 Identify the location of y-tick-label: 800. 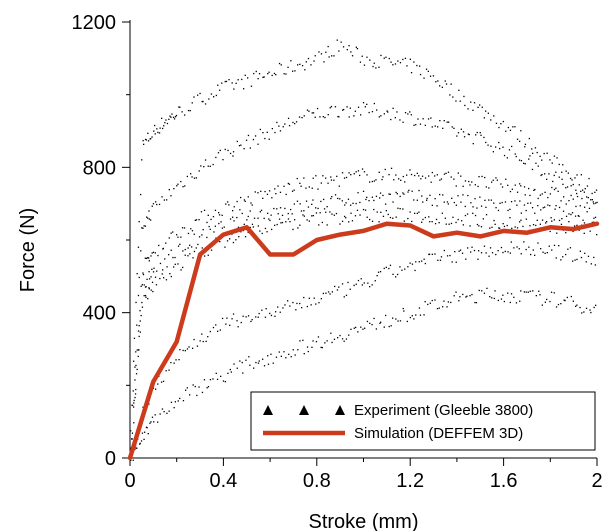
(99, 168).